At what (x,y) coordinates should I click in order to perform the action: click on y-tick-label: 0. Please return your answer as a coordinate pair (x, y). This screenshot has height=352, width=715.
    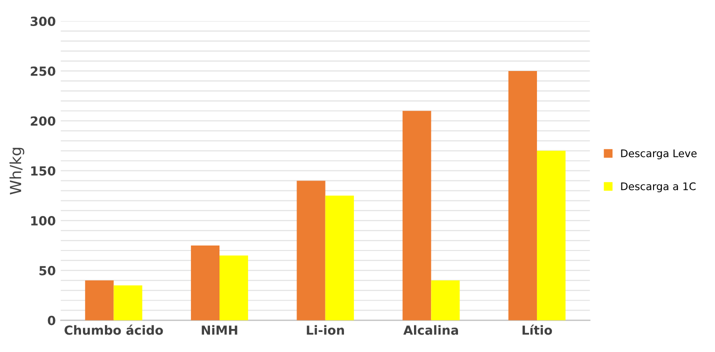
    Looking at the image, I should click on (52, 321).